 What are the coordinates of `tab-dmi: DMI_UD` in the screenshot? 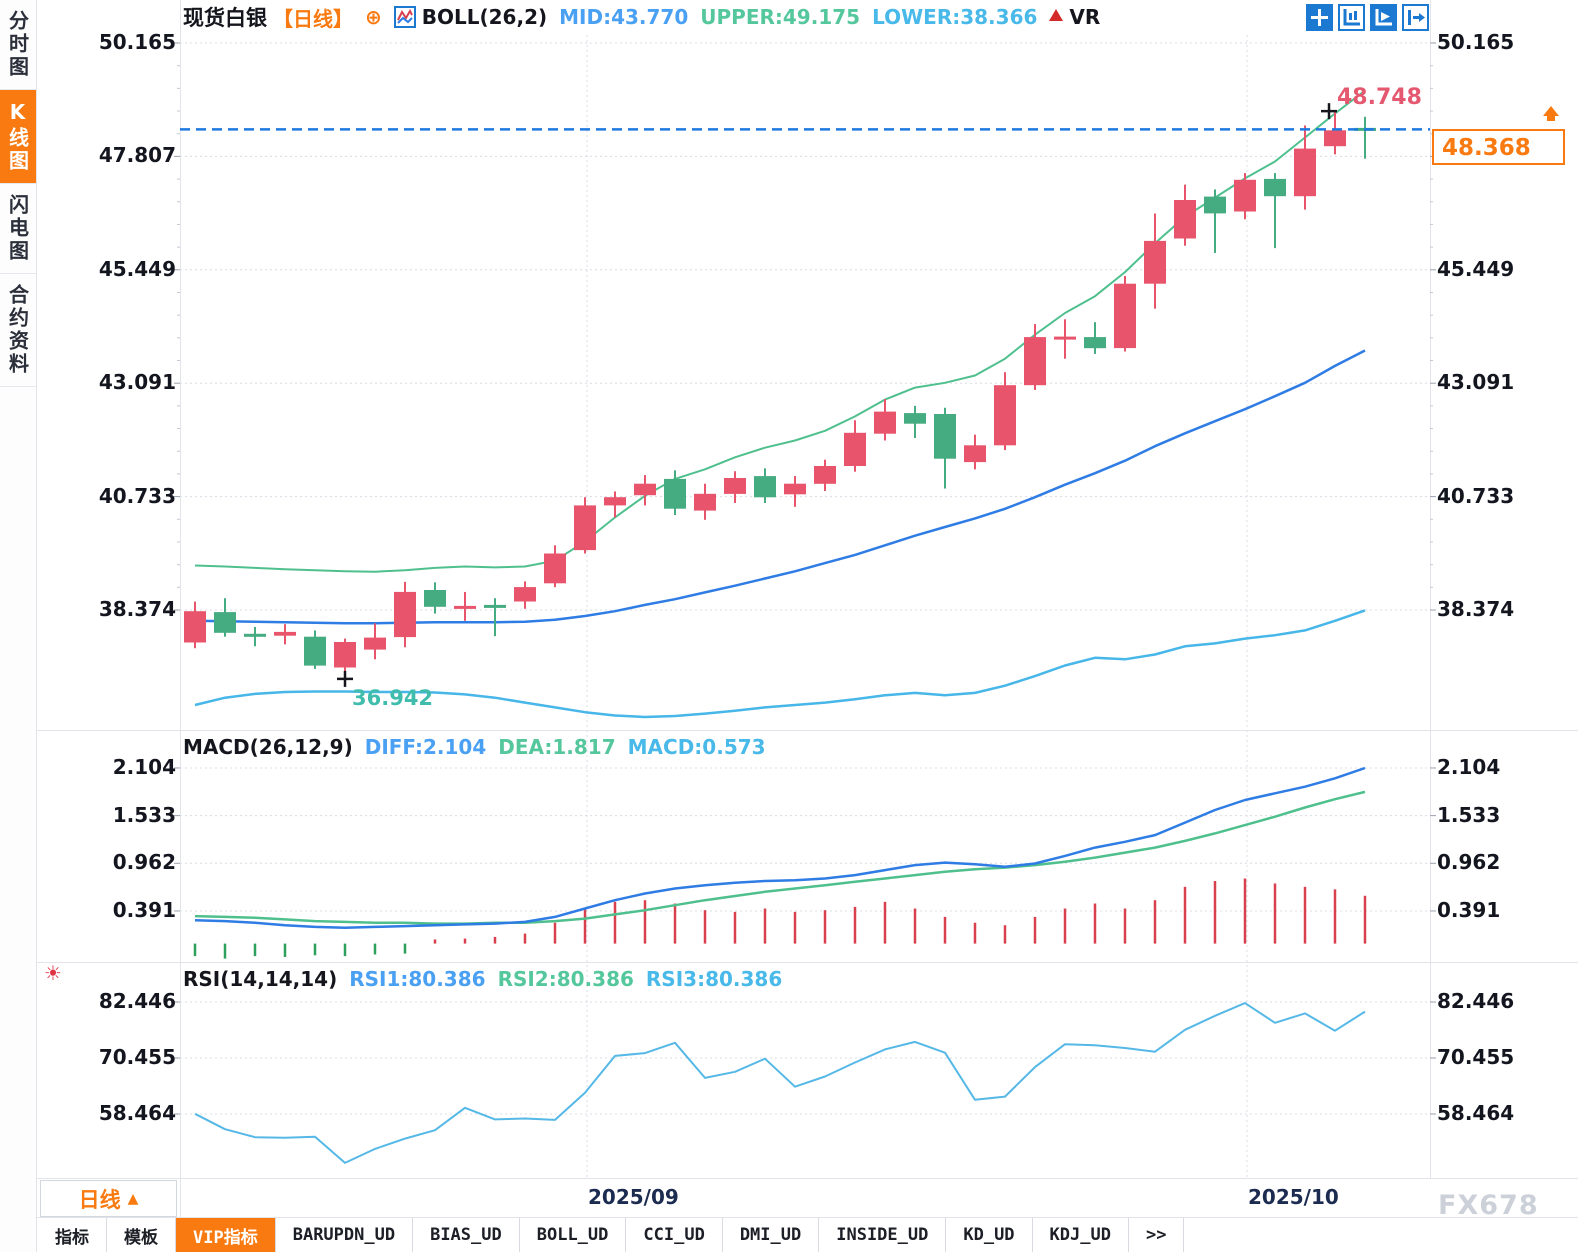 It's located at (771, 1235).